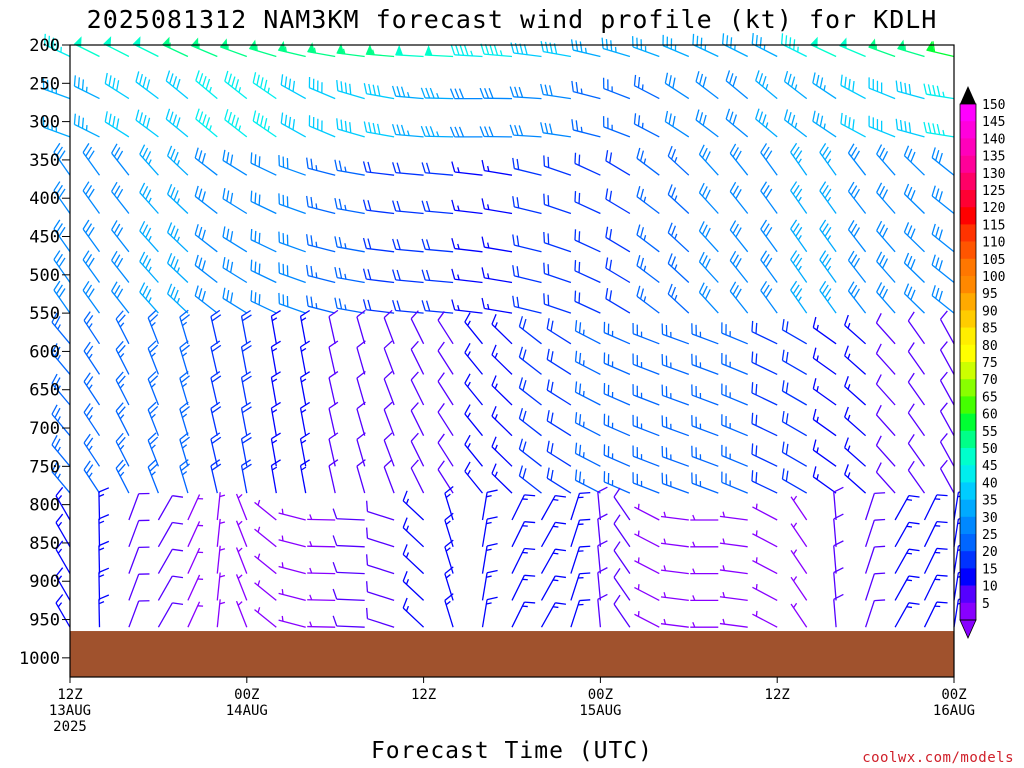 The width and height of the screenshot is (1024, 768). What do you see at coordinates (990, 483) in the screenshot?
I see `colorbar-tick-label: 40` at bounding box center [990, 483].